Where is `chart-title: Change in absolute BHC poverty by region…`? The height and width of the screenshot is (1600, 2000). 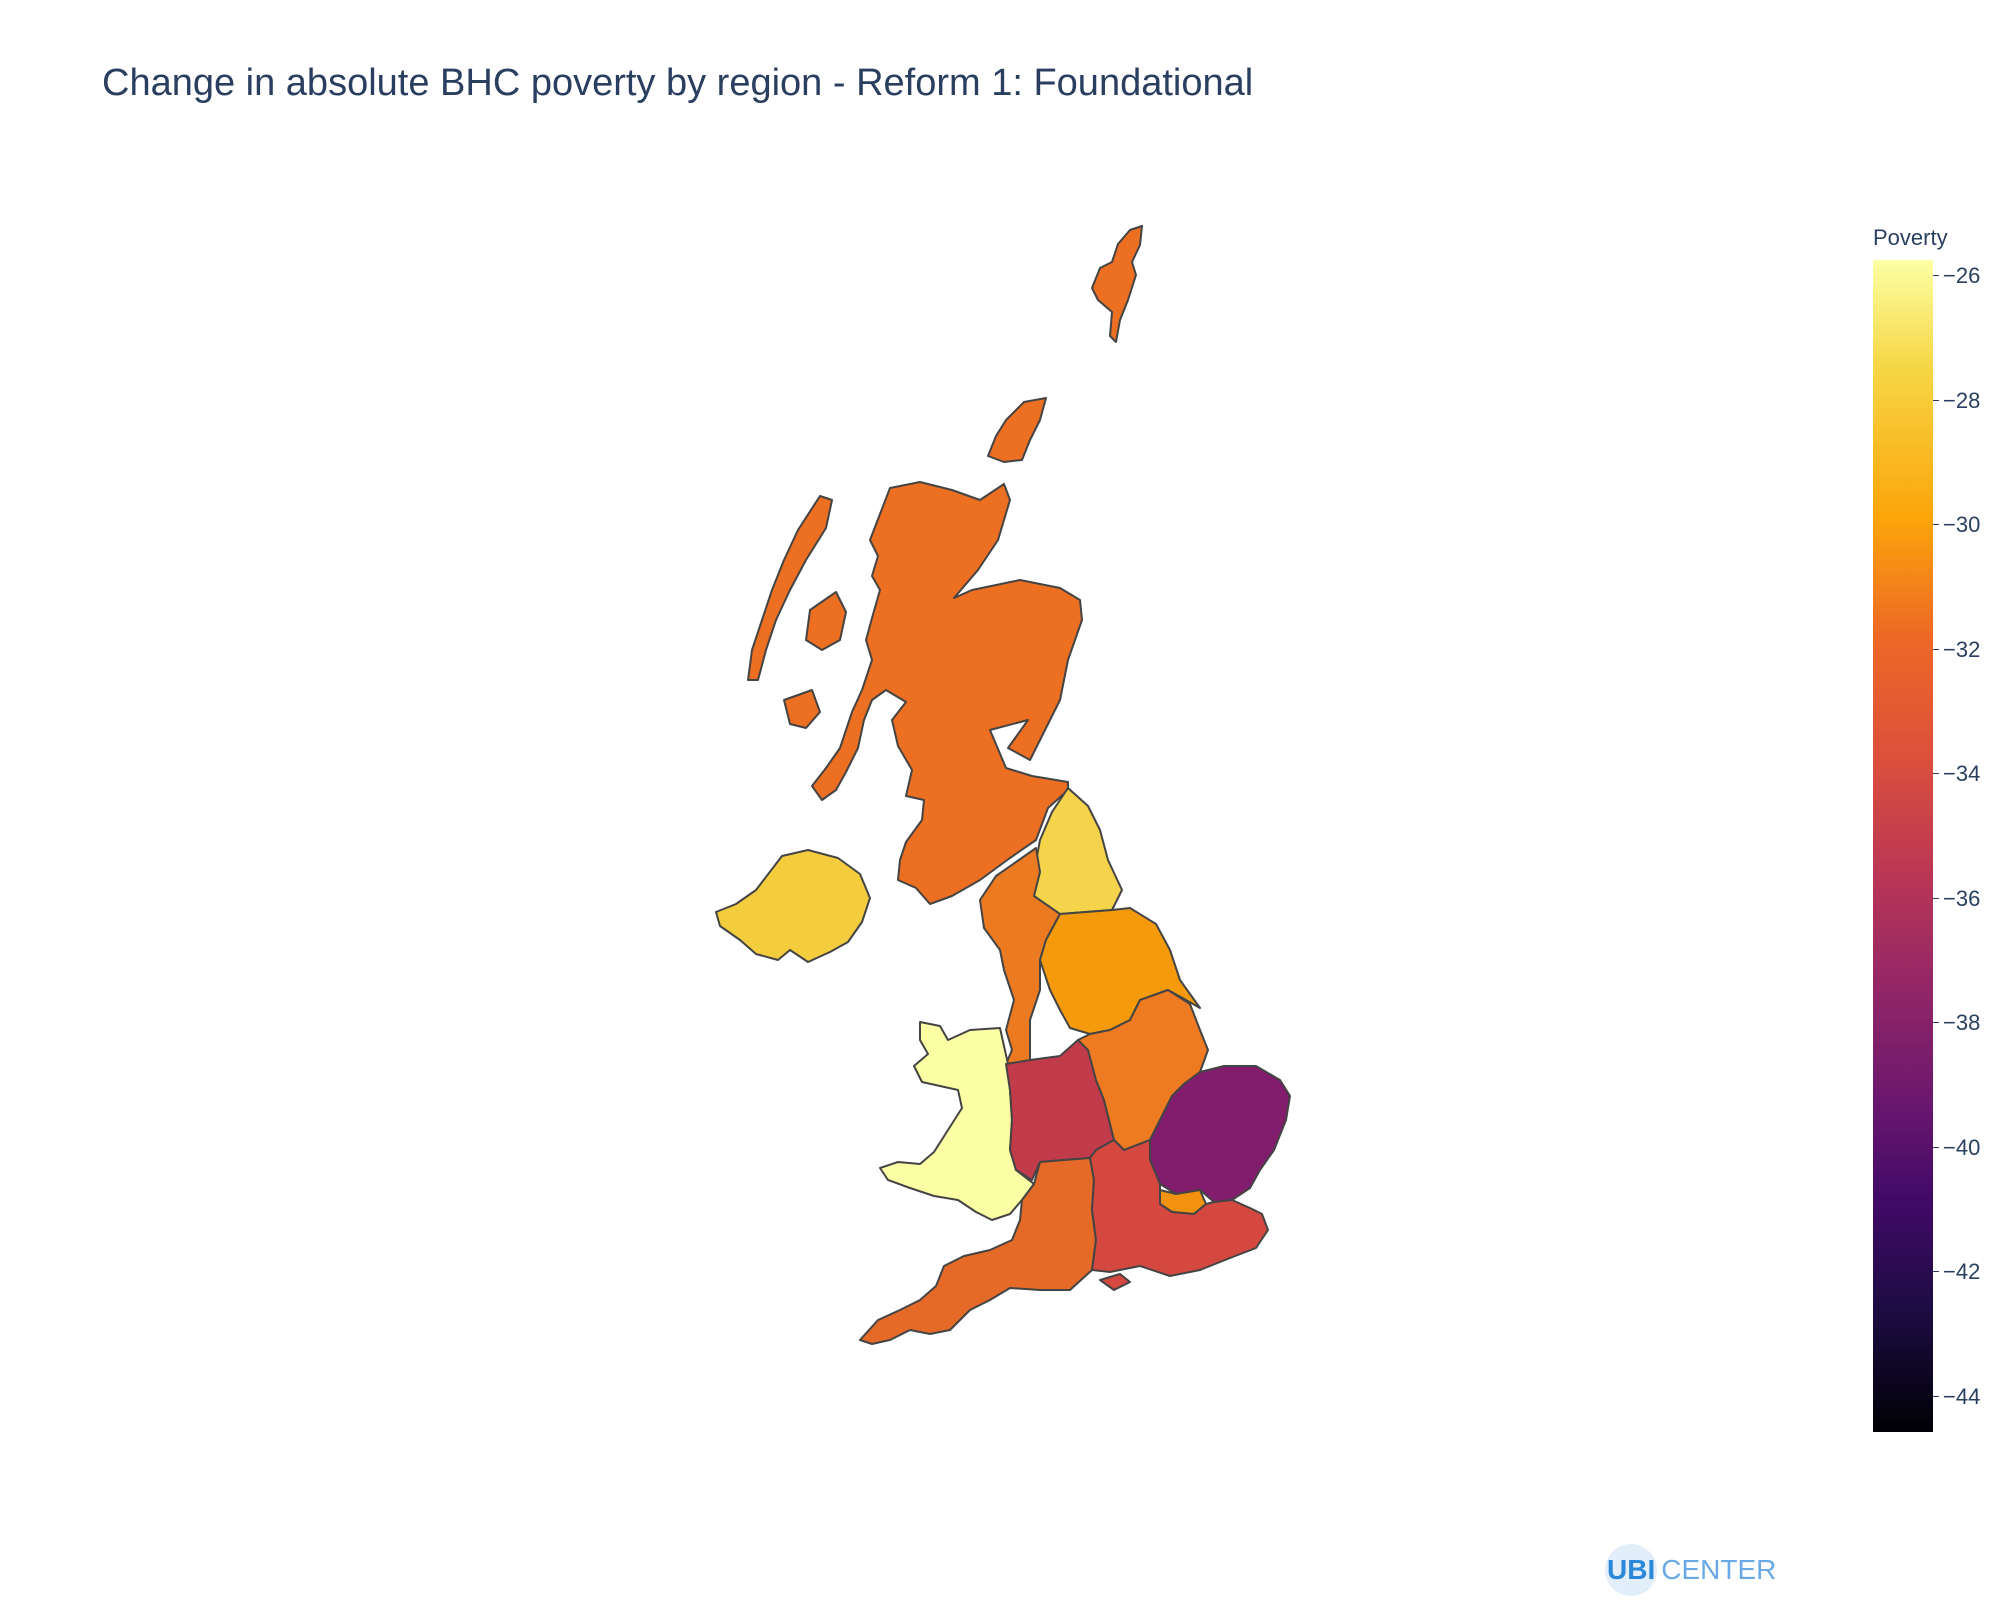 chart-title: Change in absolute BHC poverty by region… is located at coordinates (678, 83).